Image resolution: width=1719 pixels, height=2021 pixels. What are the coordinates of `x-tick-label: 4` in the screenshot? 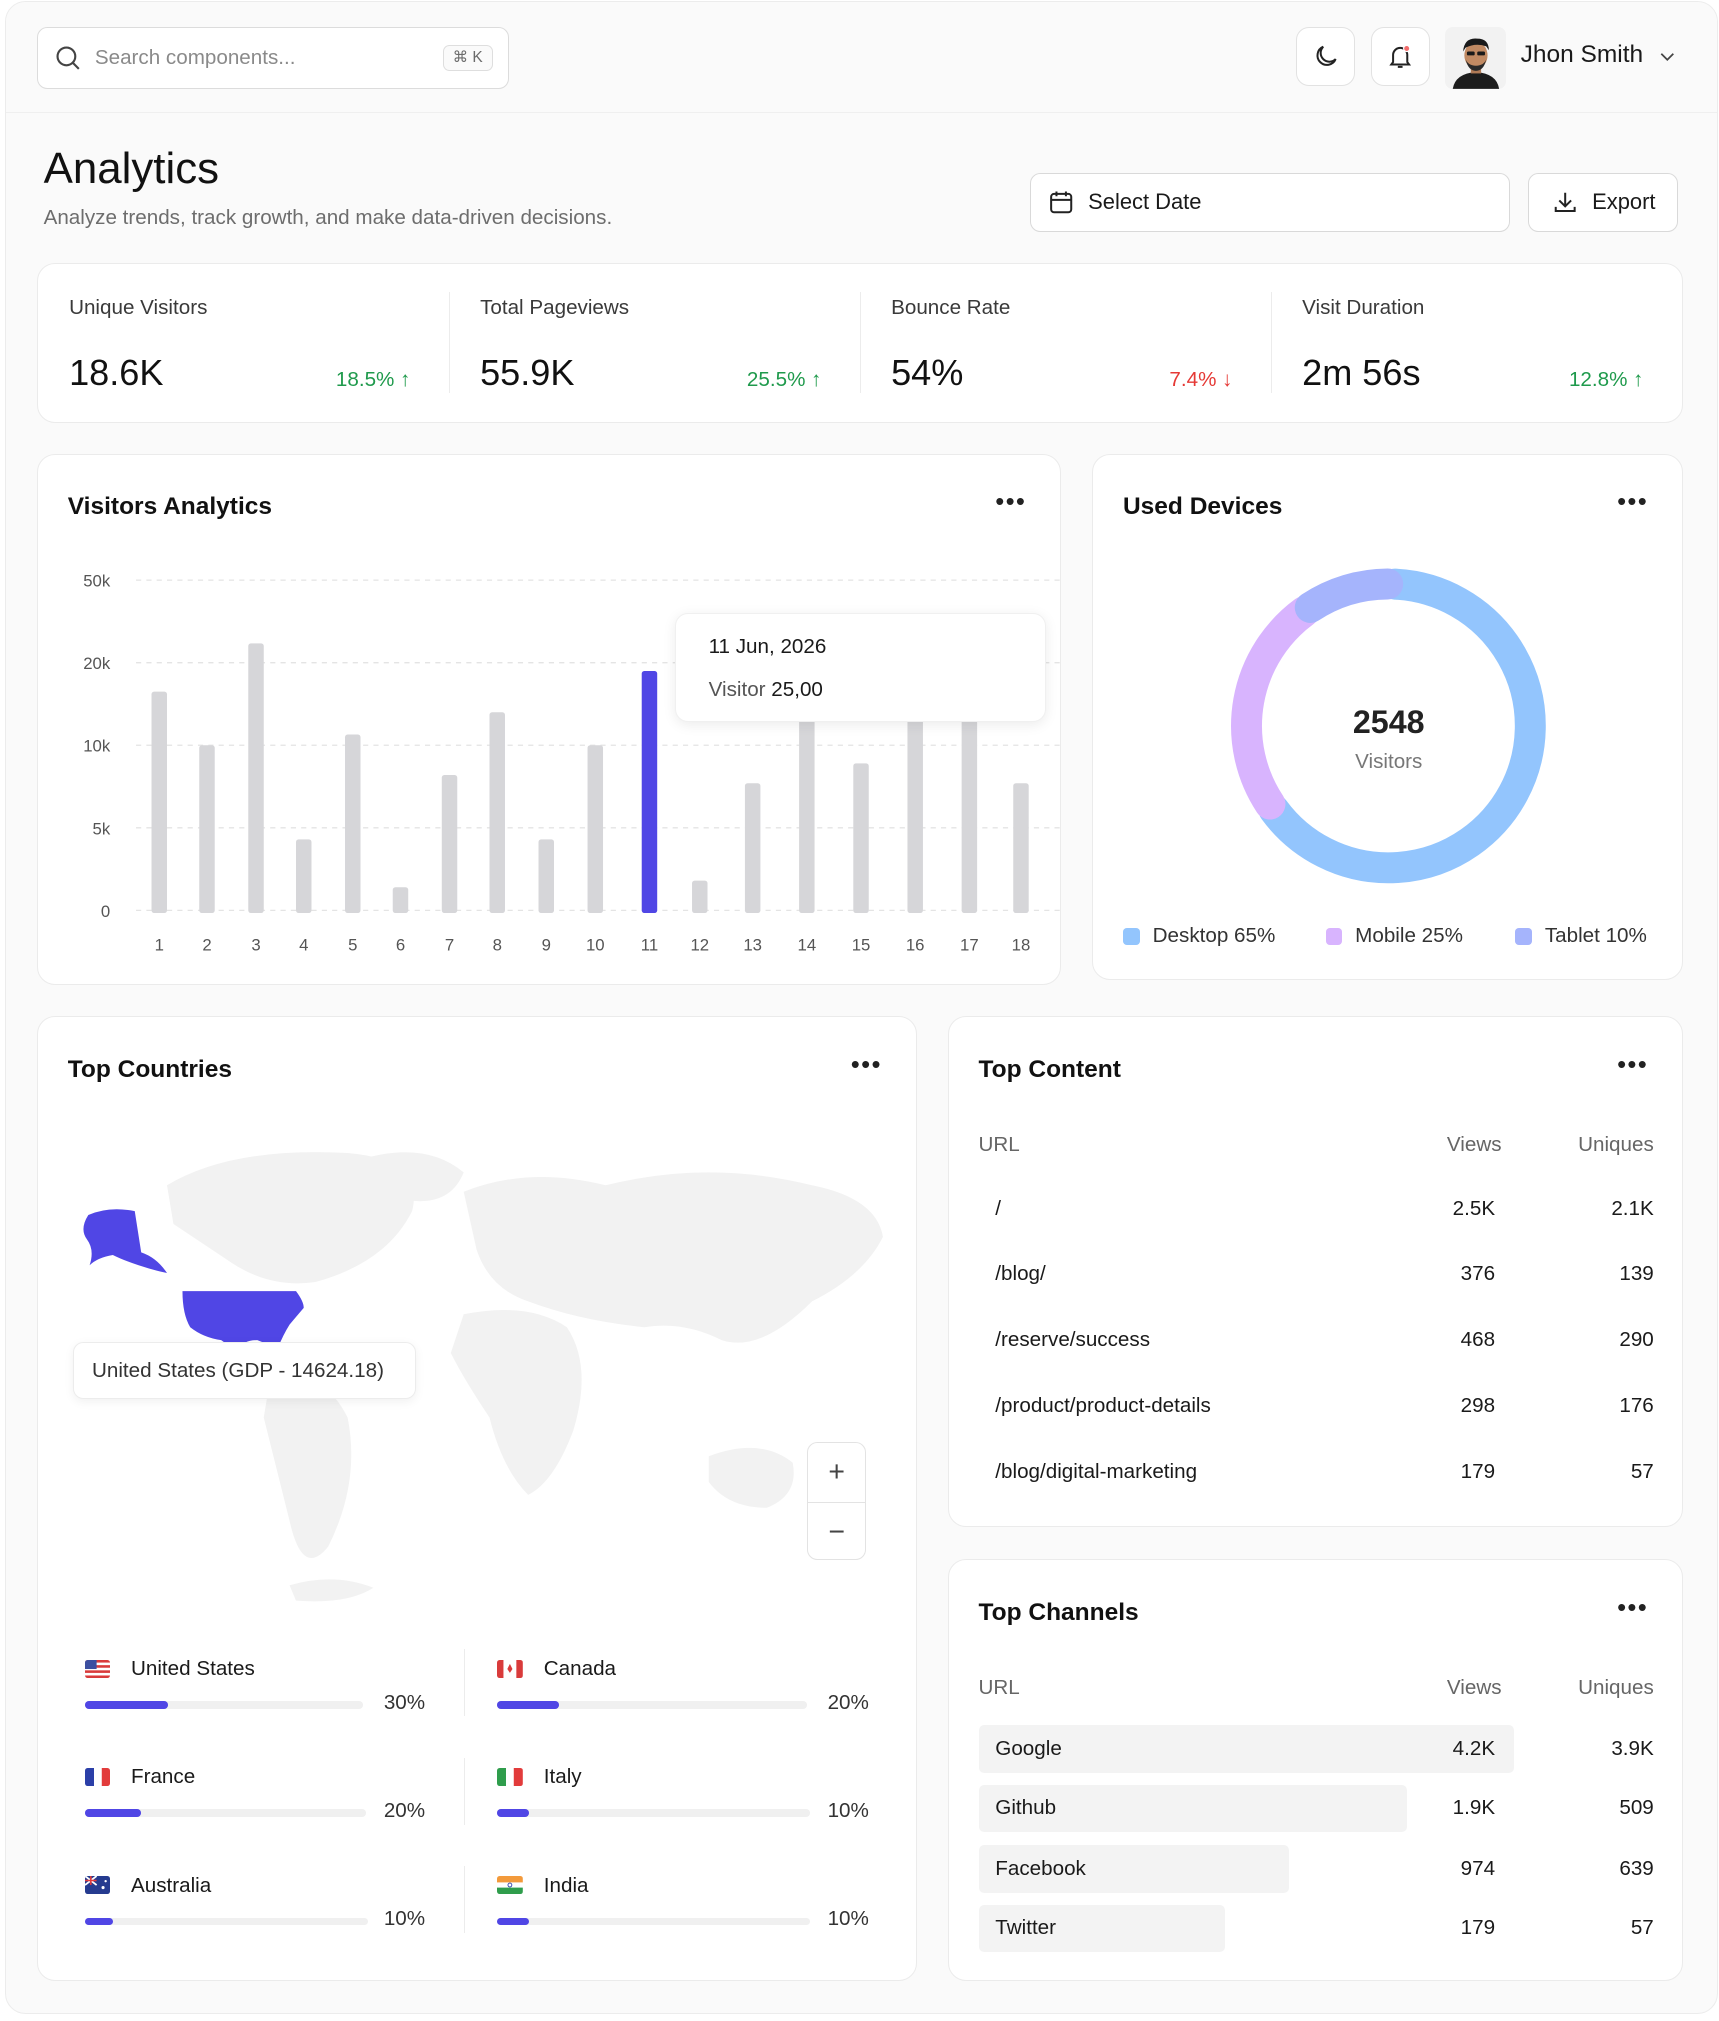 It's located at (303, 944).